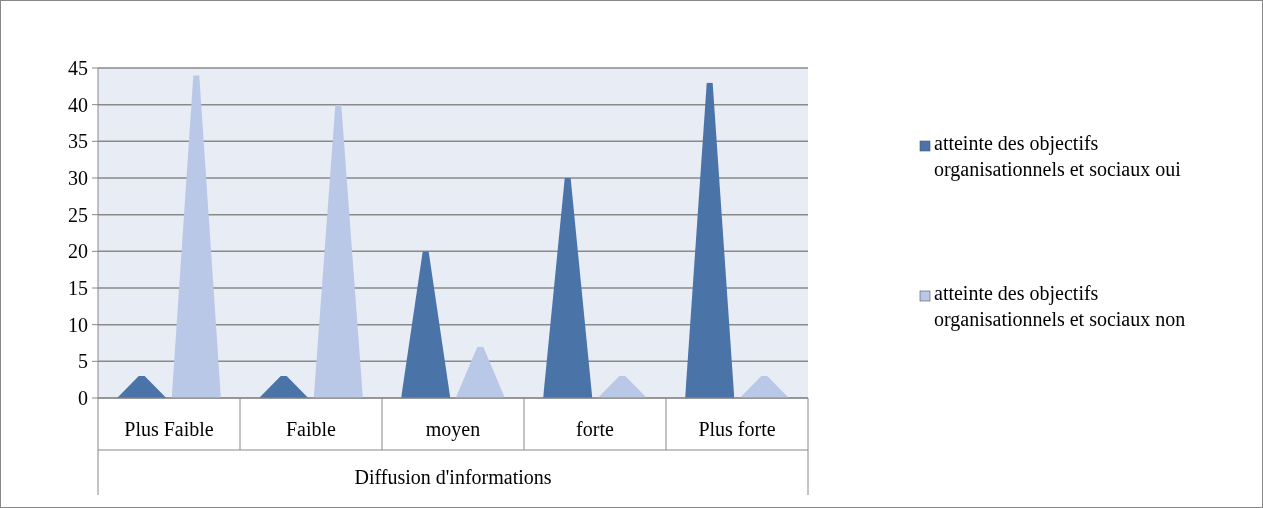 The image size is (1263, 508). Describe the element at coordinates (311, 429) in the screenshot. I see `x-tick-label: Faible` at that location.